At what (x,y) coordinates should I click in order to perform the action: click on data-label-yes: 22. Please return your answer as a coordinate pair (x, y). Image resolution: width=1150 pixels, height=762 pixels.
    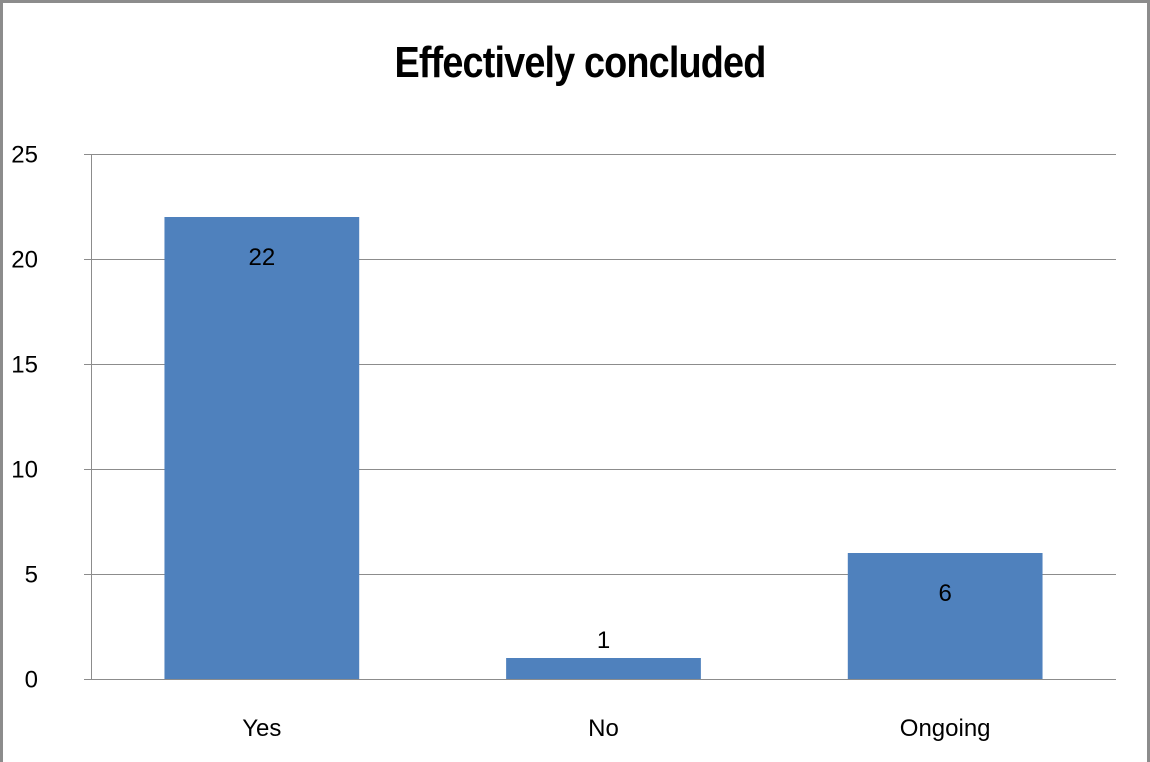
    Looking at the image, I should click on (261, 257).